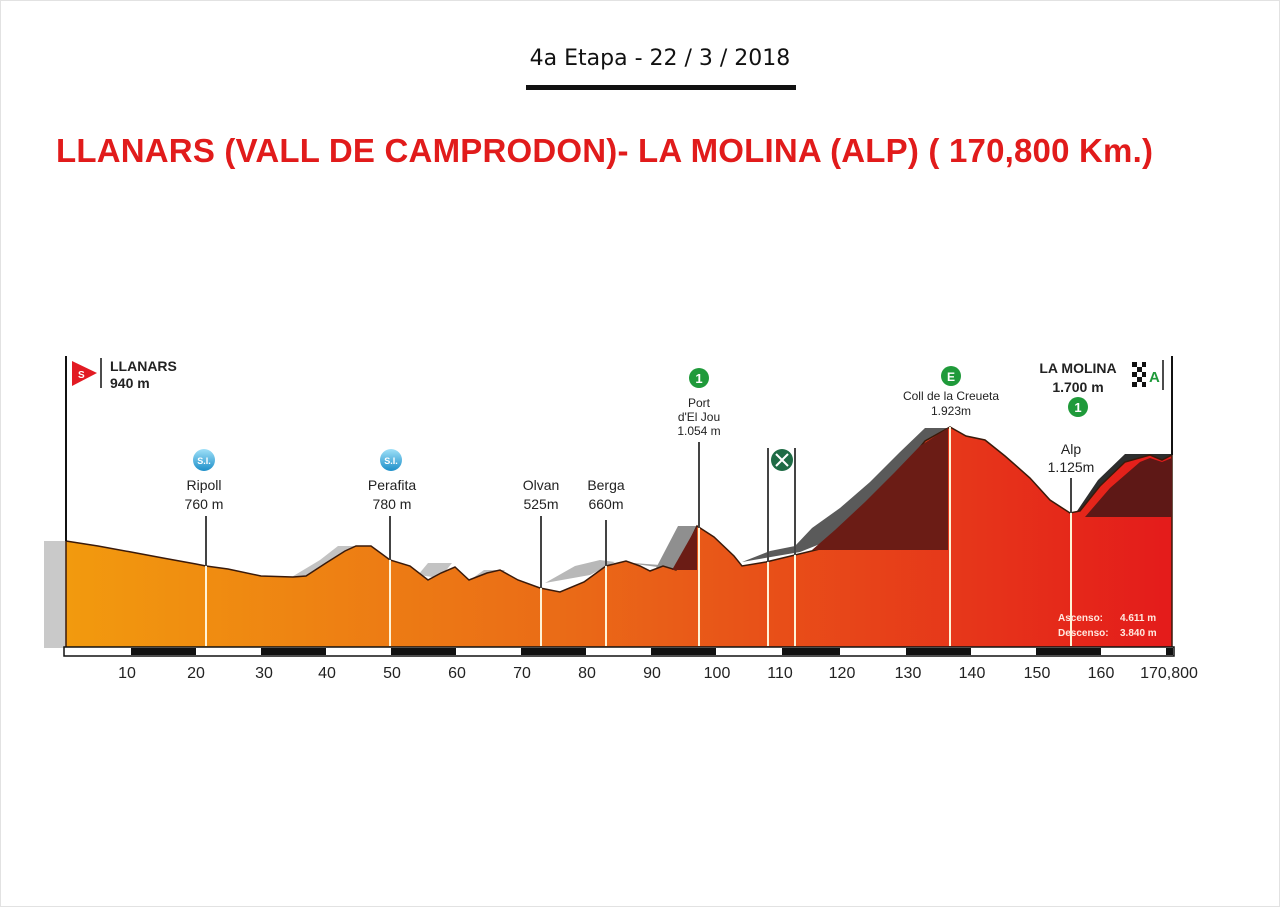  What do you see at coordinates (842, 673) in the screenshot?
I see `svg-text: 120` at bounding box center [842, 673].